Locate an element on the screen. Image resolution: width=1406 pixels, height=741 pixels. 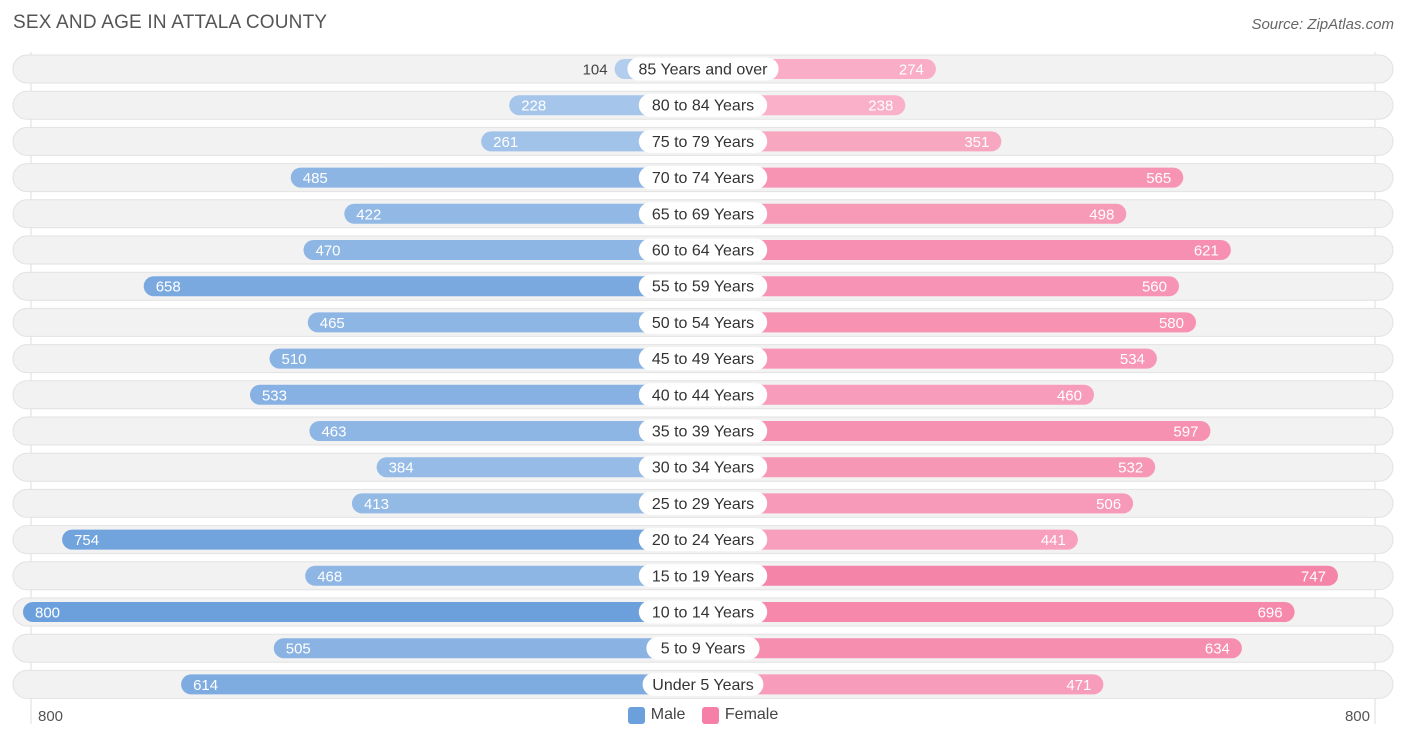
female-value-label: 532 is located at coordinates (1130, 468).